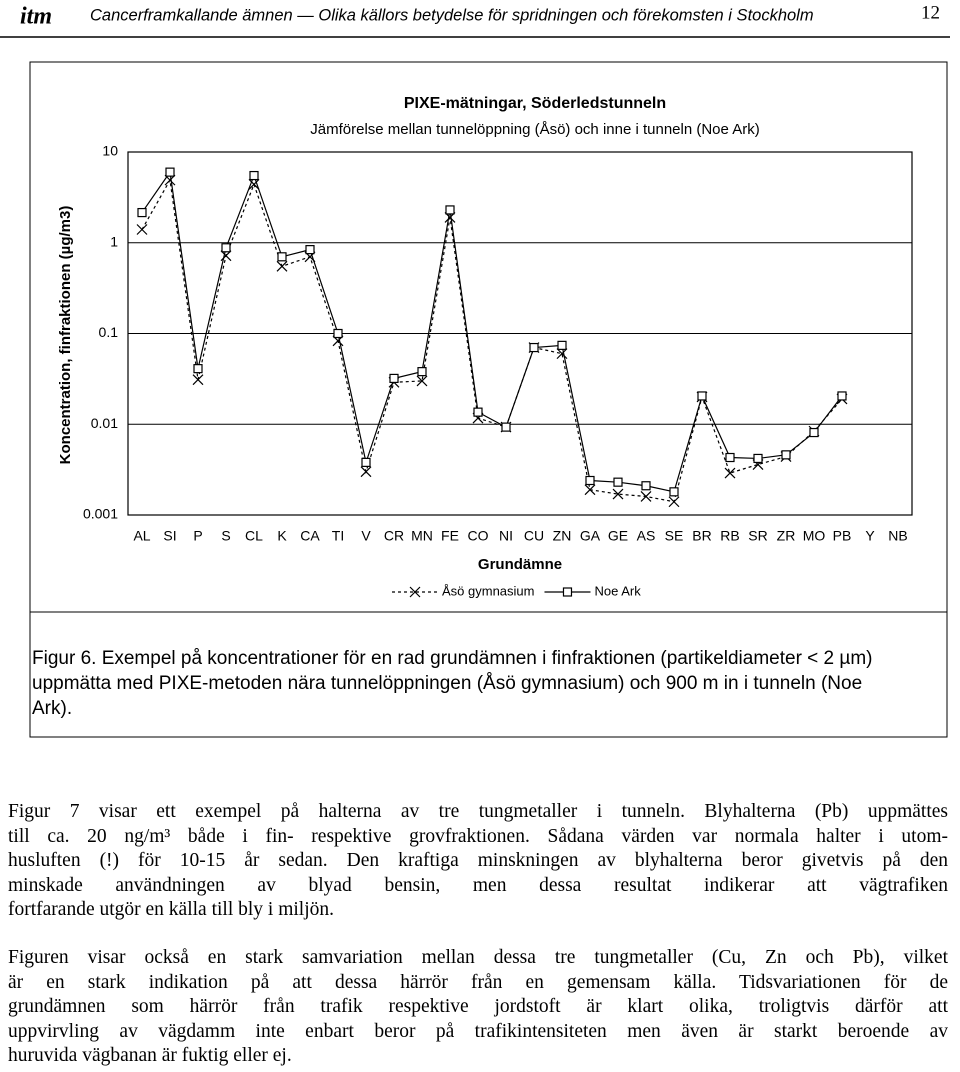  I want to click on x-tick-label: AS, so click(646, 536).